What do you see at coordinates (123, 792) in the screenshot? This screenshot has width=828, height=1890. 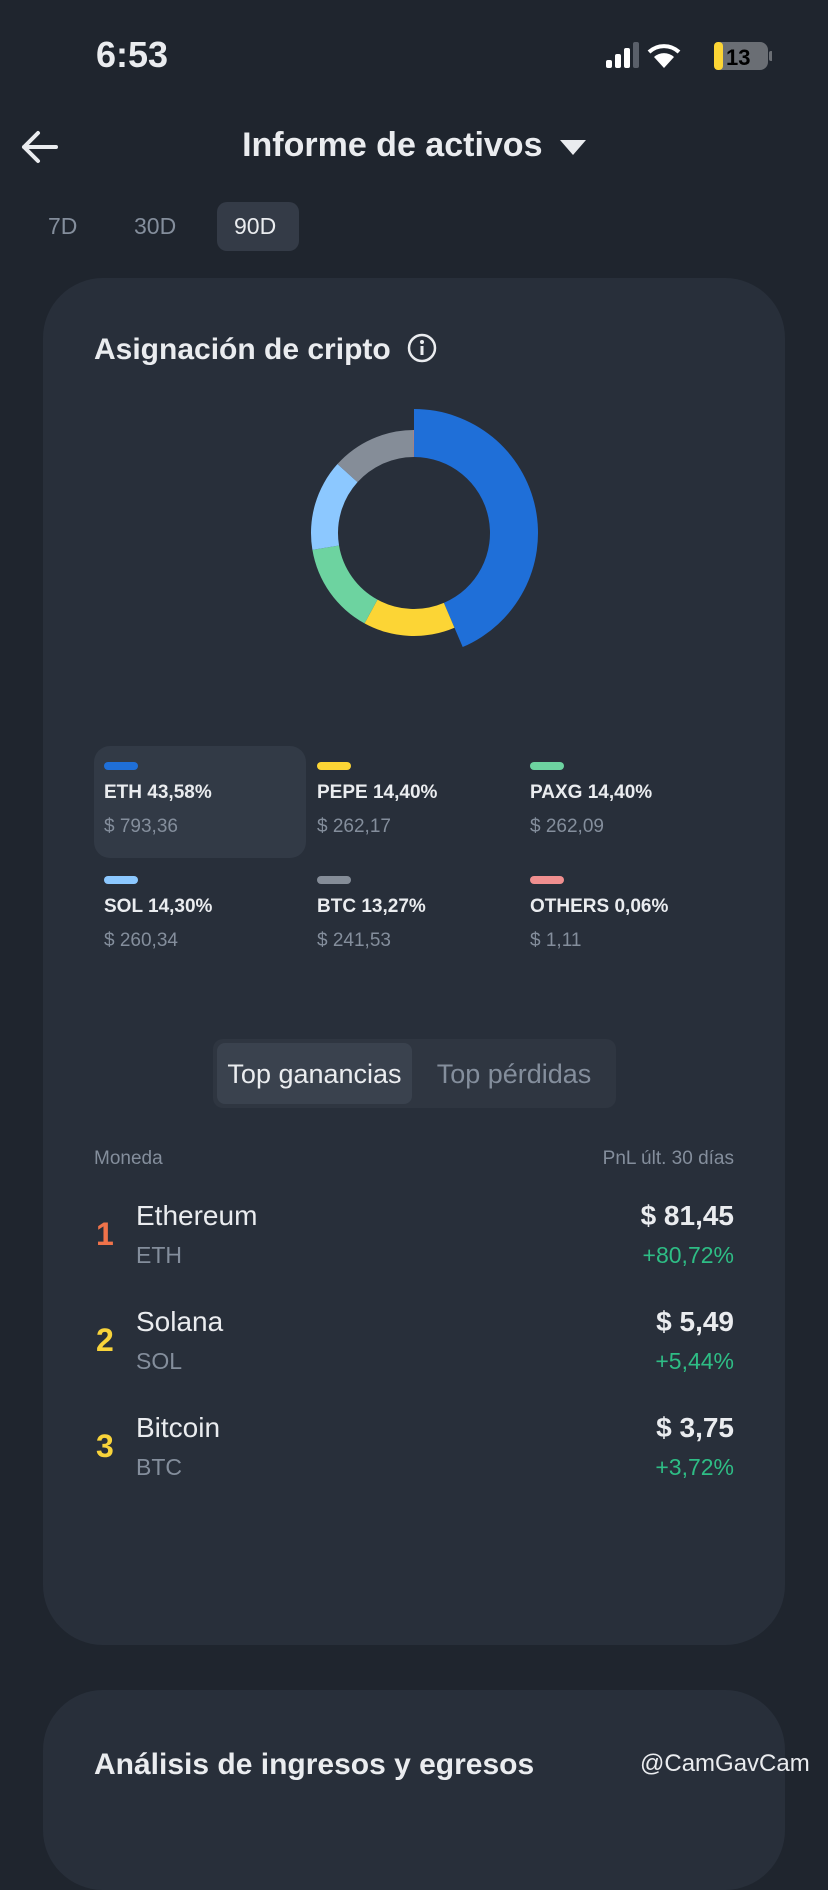 I see `asset-name: ETH` at bounding box center [123, 792].